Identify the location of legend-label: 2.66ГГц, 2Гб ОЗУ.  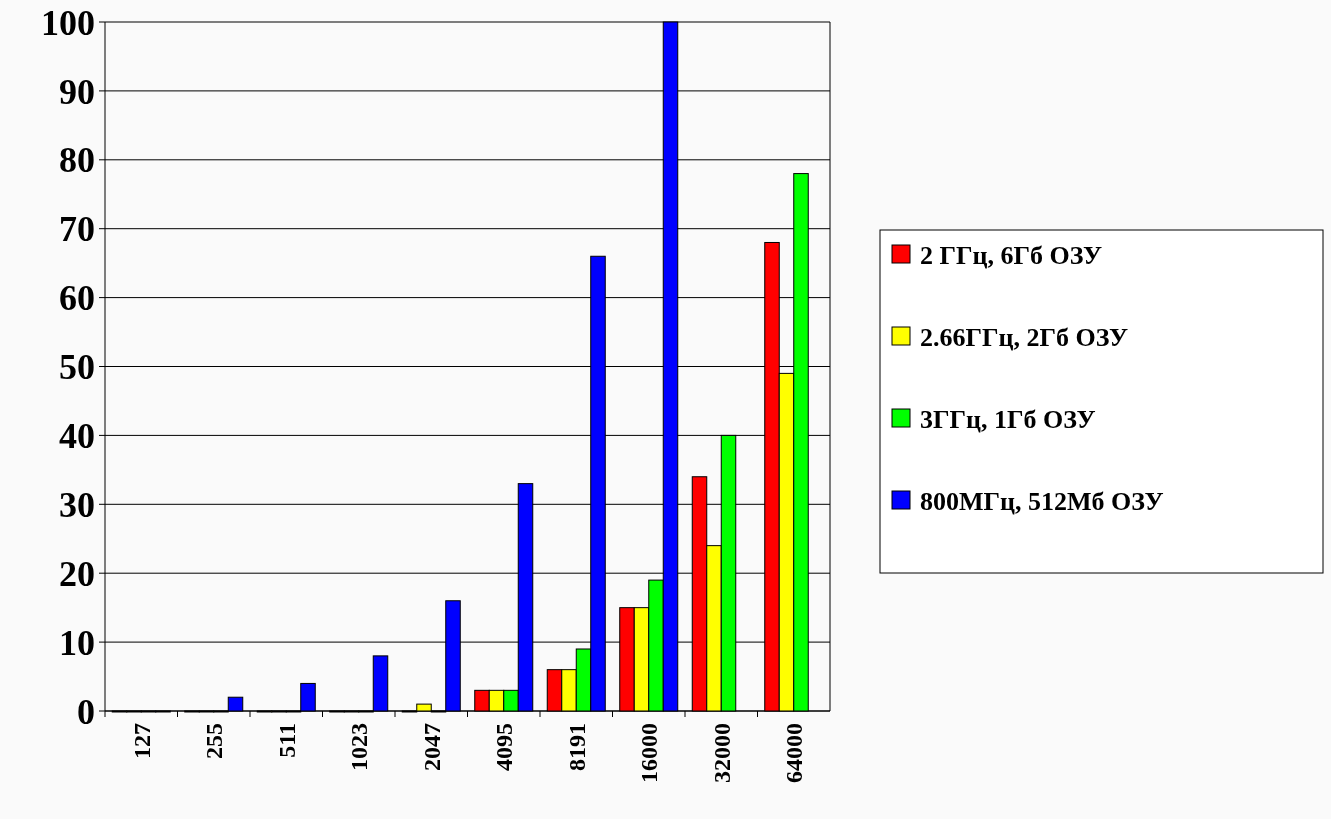
(1024, 338).